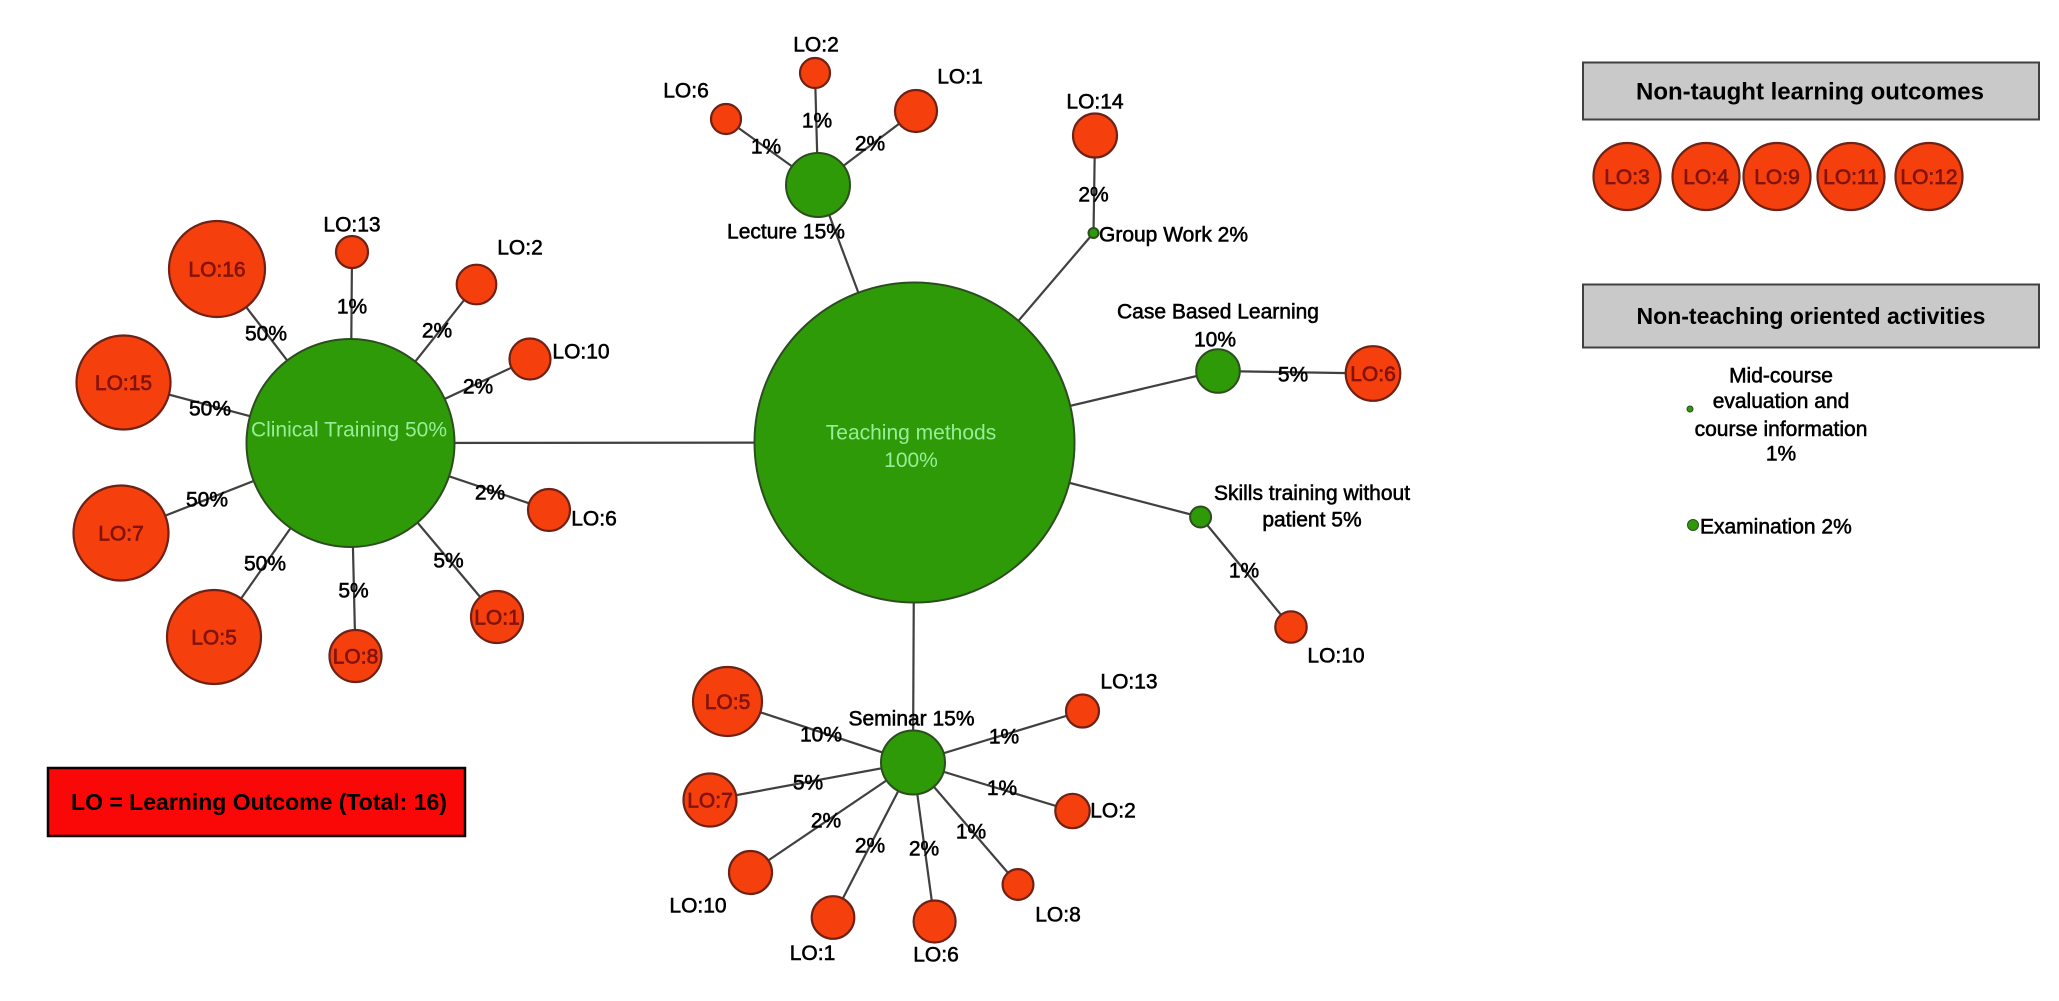 The height and width of the screenshot is (1001, 2059). What do you see at coordinates (259, 802) in the screenshot?
I see `svg-text:LO = Learning Outcome (Total:: LO = Learning Outcome (Total: 16)` at bounding box center [259, 802].